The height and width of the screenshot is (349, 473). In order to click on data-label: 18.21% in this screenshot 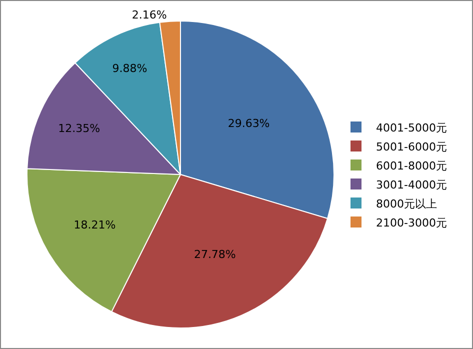, I will do `click(95, 225)`.